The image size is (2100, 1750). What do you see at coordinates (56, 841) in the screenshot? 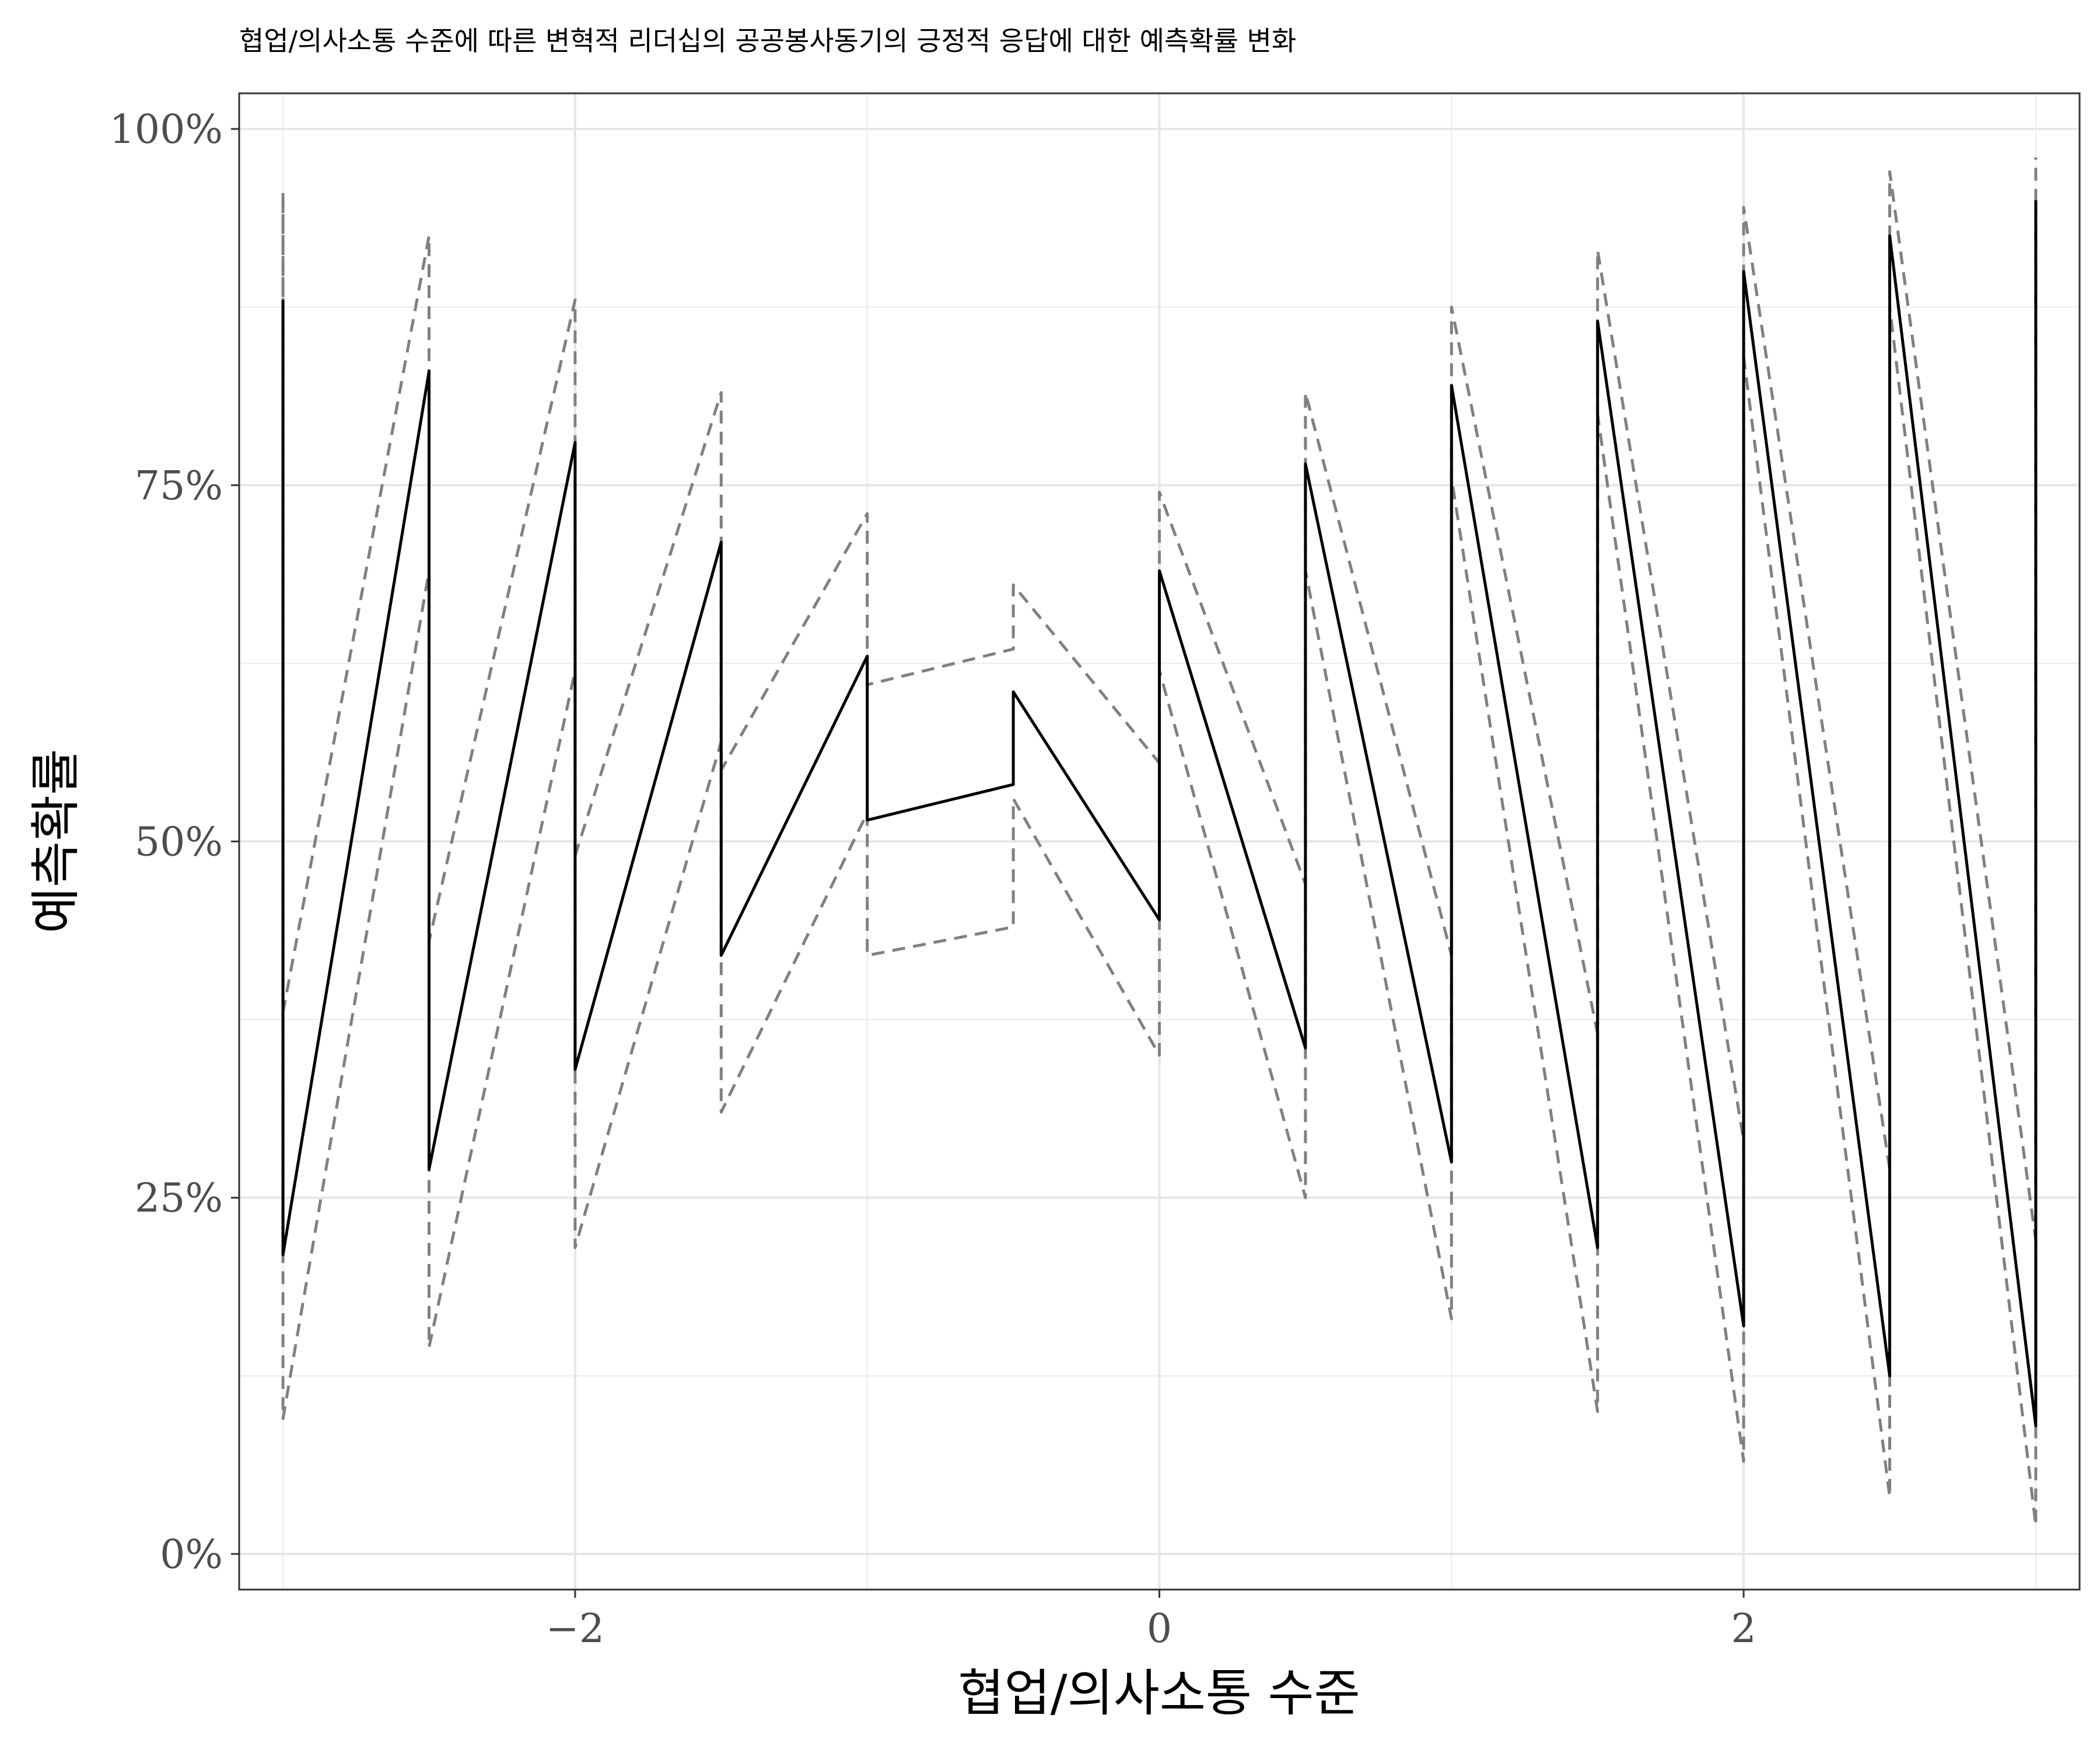
I see `y-axis-title: 예측확률` at bounding box center [56, 841].